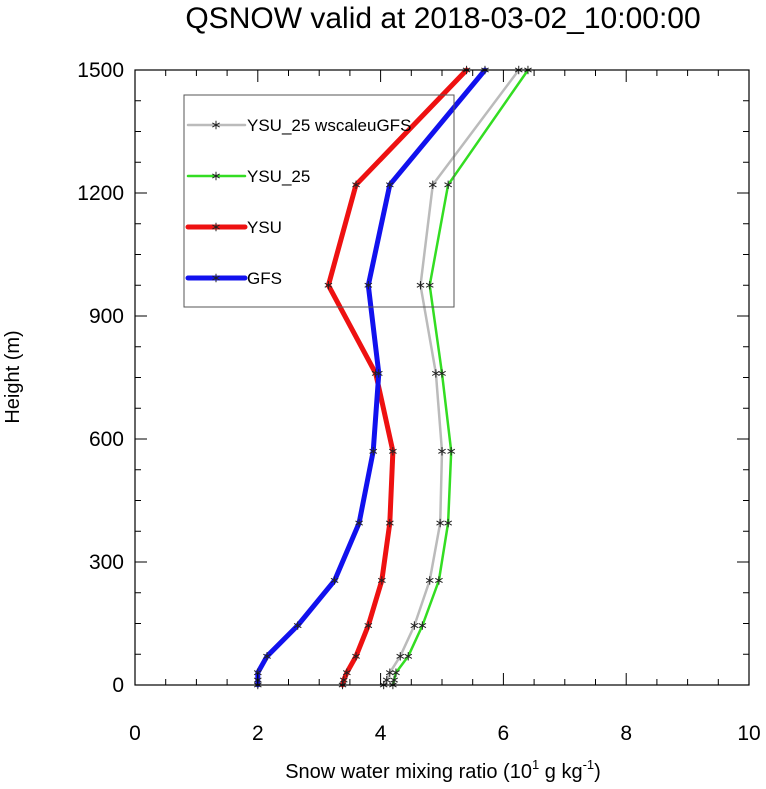 This screenshot has width=766, height=789. Describe the element at coordinates (264, 278) in the screenshot. I see `legend-label-3: GFS` at that location.